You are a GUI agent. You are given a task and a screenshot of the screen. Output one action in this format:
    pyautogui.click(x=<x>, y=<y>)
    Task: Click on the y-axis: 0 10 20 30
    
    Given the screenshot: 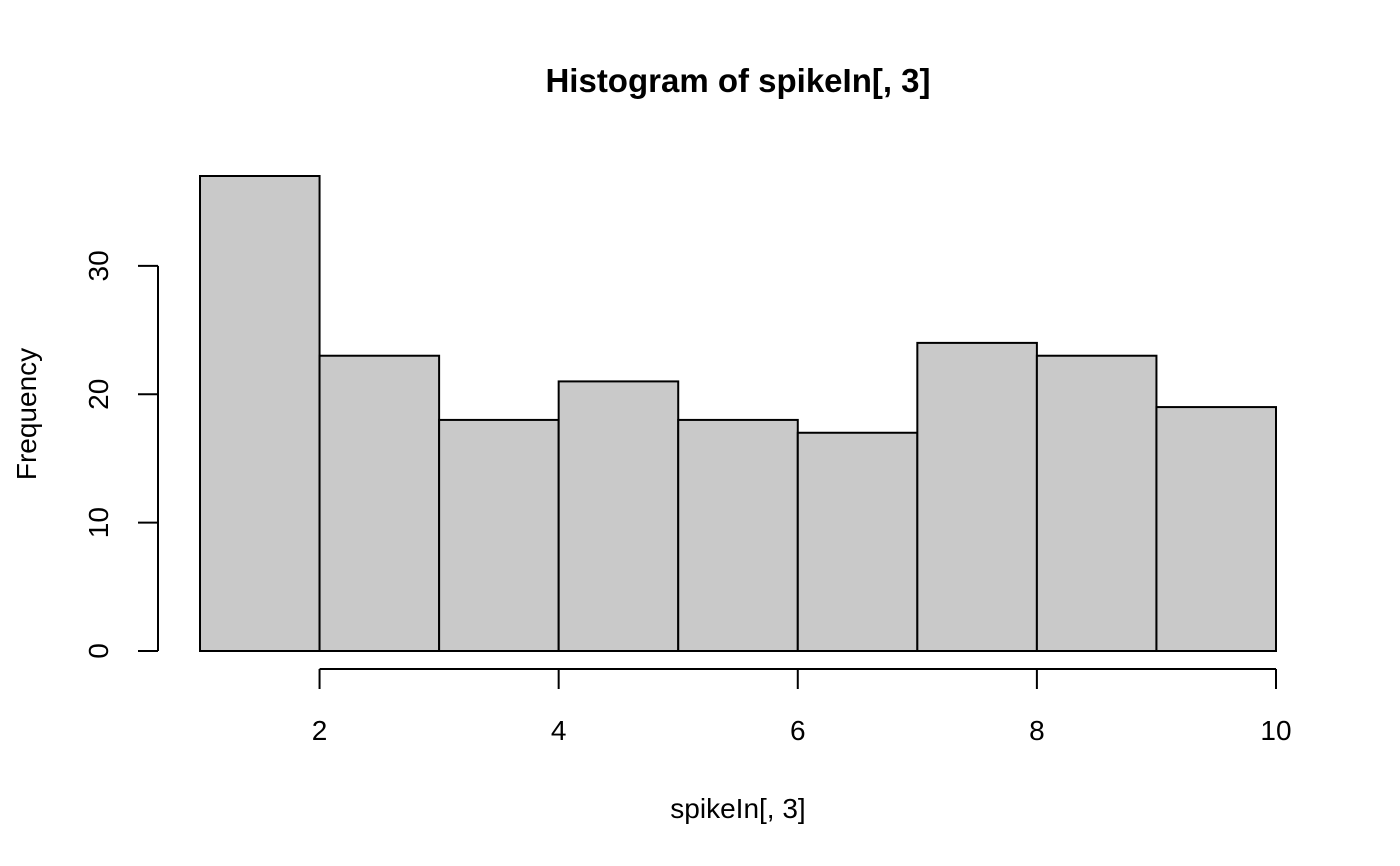 What is the action you would take?
    pyautogui.click(x=121, y=454)
    